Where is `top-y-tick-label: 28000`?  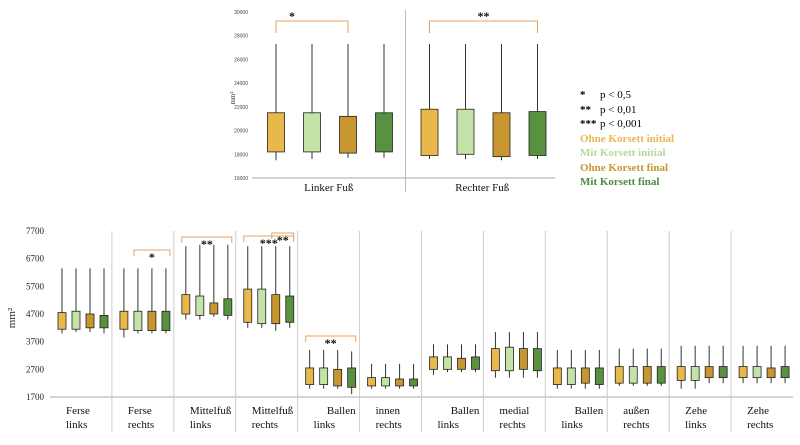 top-y-tick-label: 28000 is located at coordinates (241, 37).